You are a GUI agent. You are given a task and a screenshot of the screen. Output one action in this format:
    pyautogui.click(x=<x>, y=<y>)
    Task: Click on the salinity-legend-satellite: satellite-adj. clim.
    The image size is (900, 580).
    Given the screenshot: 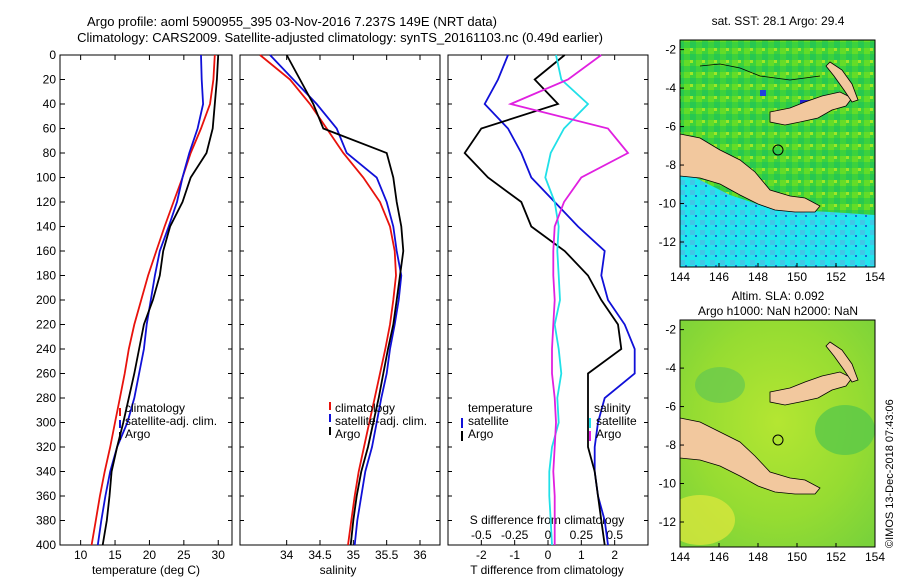 What is the action you would take?
    pyautogui.click(x=381, y=421)
    